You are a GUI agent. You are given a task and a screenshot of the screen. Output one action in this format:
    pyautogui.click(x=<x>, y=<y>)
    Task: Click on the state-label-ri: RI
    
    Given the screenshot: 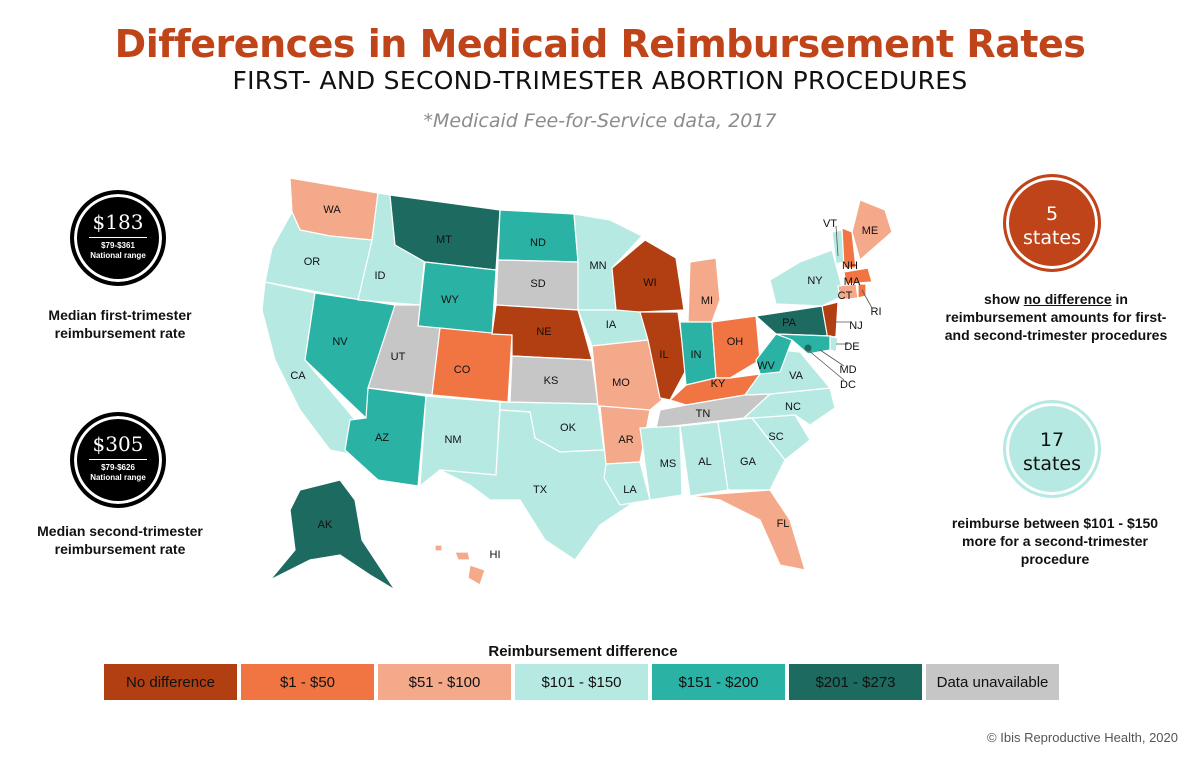 What is the action you would take?
    pyautogui.click(x=876, y=312)
    